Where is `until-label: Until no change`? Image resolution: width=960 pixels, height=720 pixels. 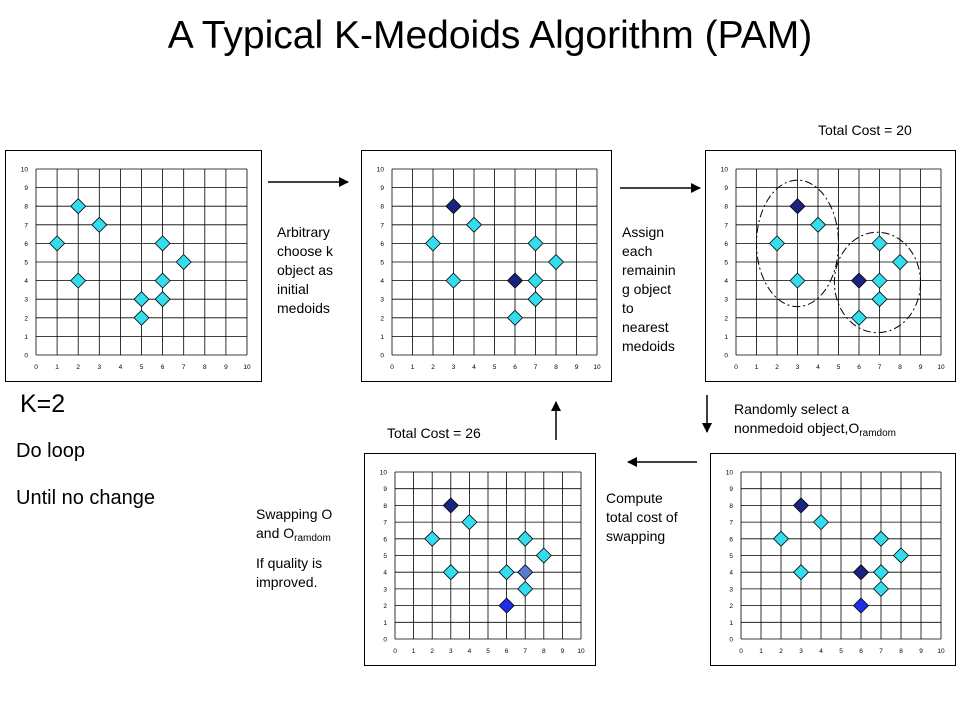 until-label: Until no change is located at coordinates (85, 498).